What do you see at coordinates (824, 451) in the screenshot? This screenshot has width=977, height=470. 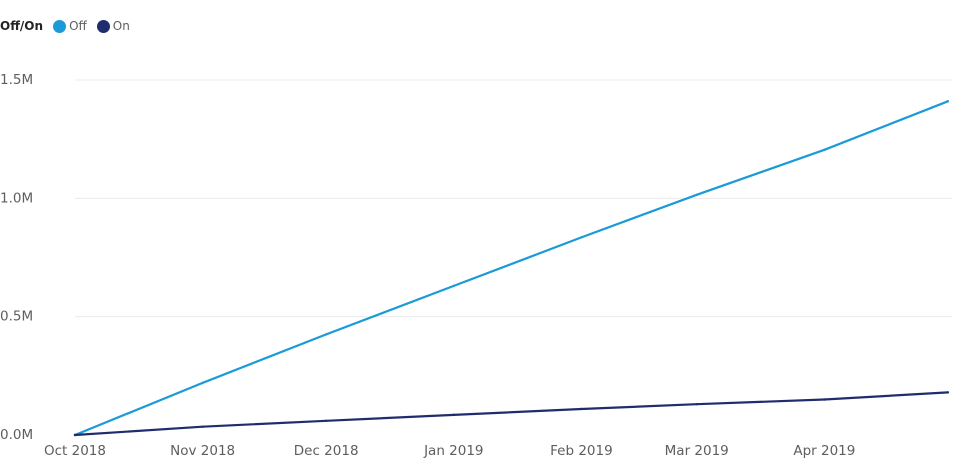 I see `x-tick-label: Apr 2019` at bounding box center [824, 451].